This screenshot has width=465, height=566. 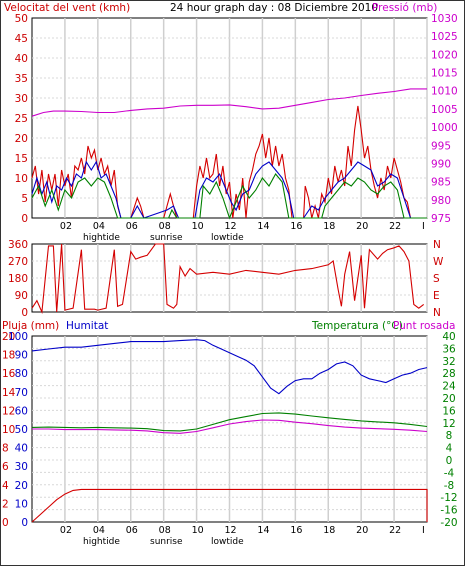 I want to click on compass-tick-label: E, so click(x=436, y=296).